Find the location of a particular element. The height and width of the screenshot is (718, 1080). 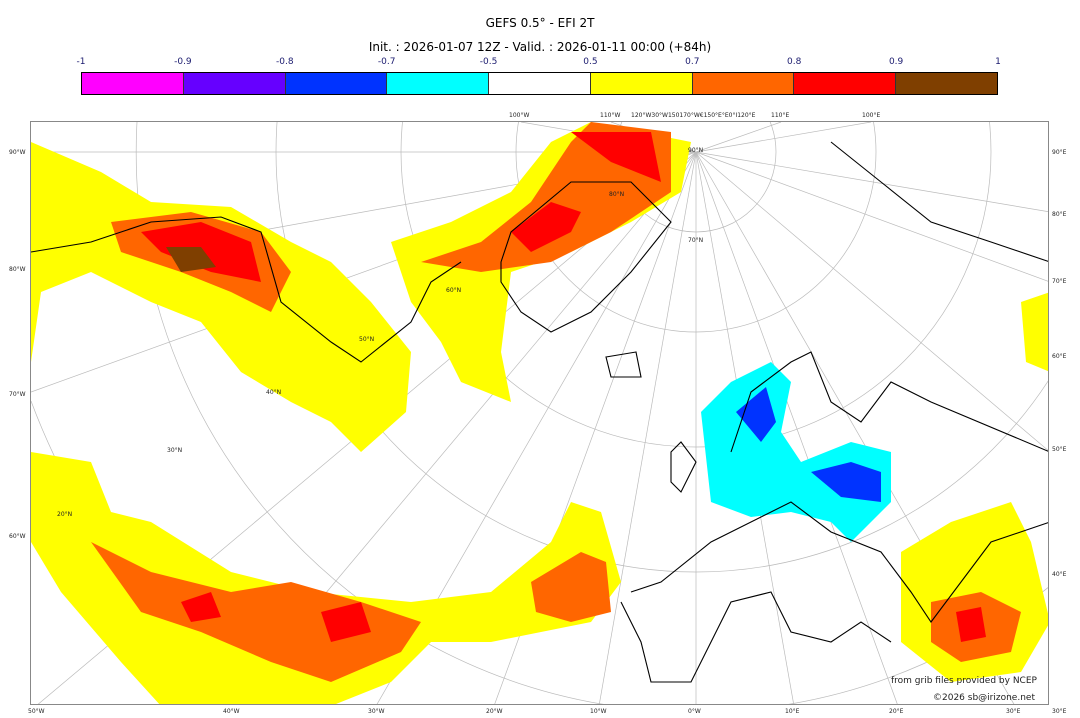

bottom-edge-label: 10°E is located at coordinates (792, 711).